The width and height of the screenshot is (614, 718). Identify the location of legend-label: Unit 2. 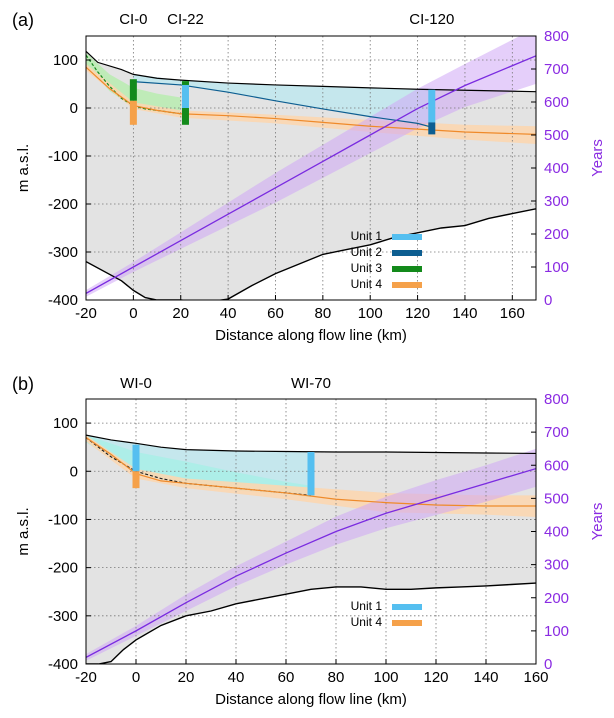
(367, 252).